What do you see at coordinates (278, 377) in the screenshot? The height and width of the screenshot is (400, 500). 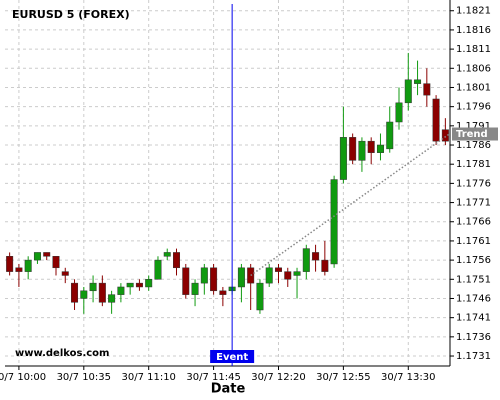 I see `x-tick-label: 30/7 12:20` at bounding box center [278, 377].